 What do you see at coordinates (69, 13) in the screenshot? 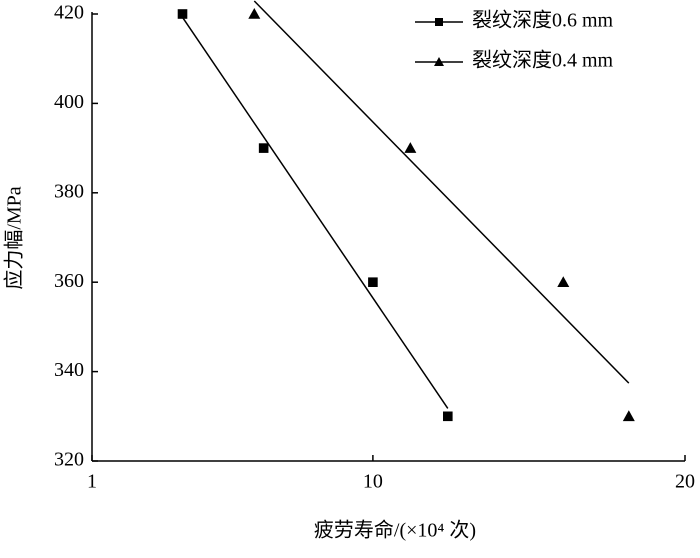
I see `y-tick-label: 420` at bounding box center [69, 13].